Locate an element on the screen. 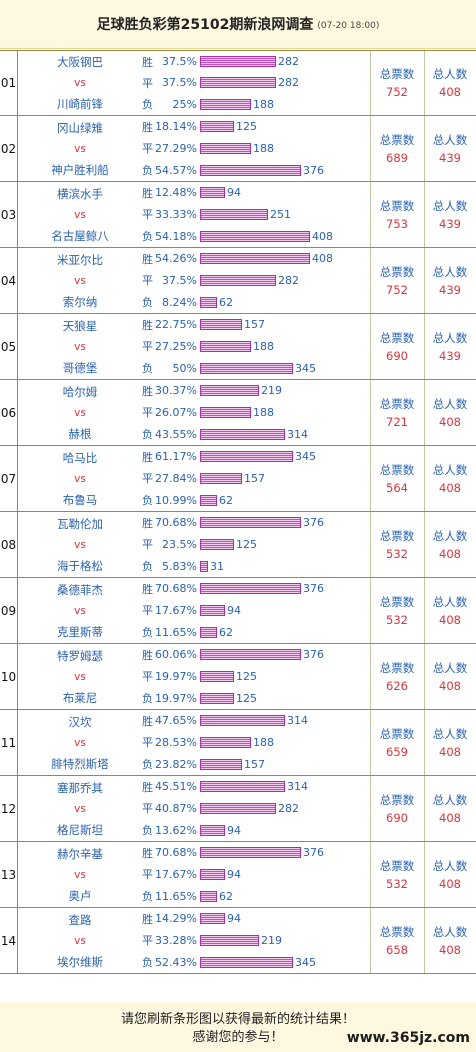  draw-percent: 27.25% is located at coordinates (176, 346).